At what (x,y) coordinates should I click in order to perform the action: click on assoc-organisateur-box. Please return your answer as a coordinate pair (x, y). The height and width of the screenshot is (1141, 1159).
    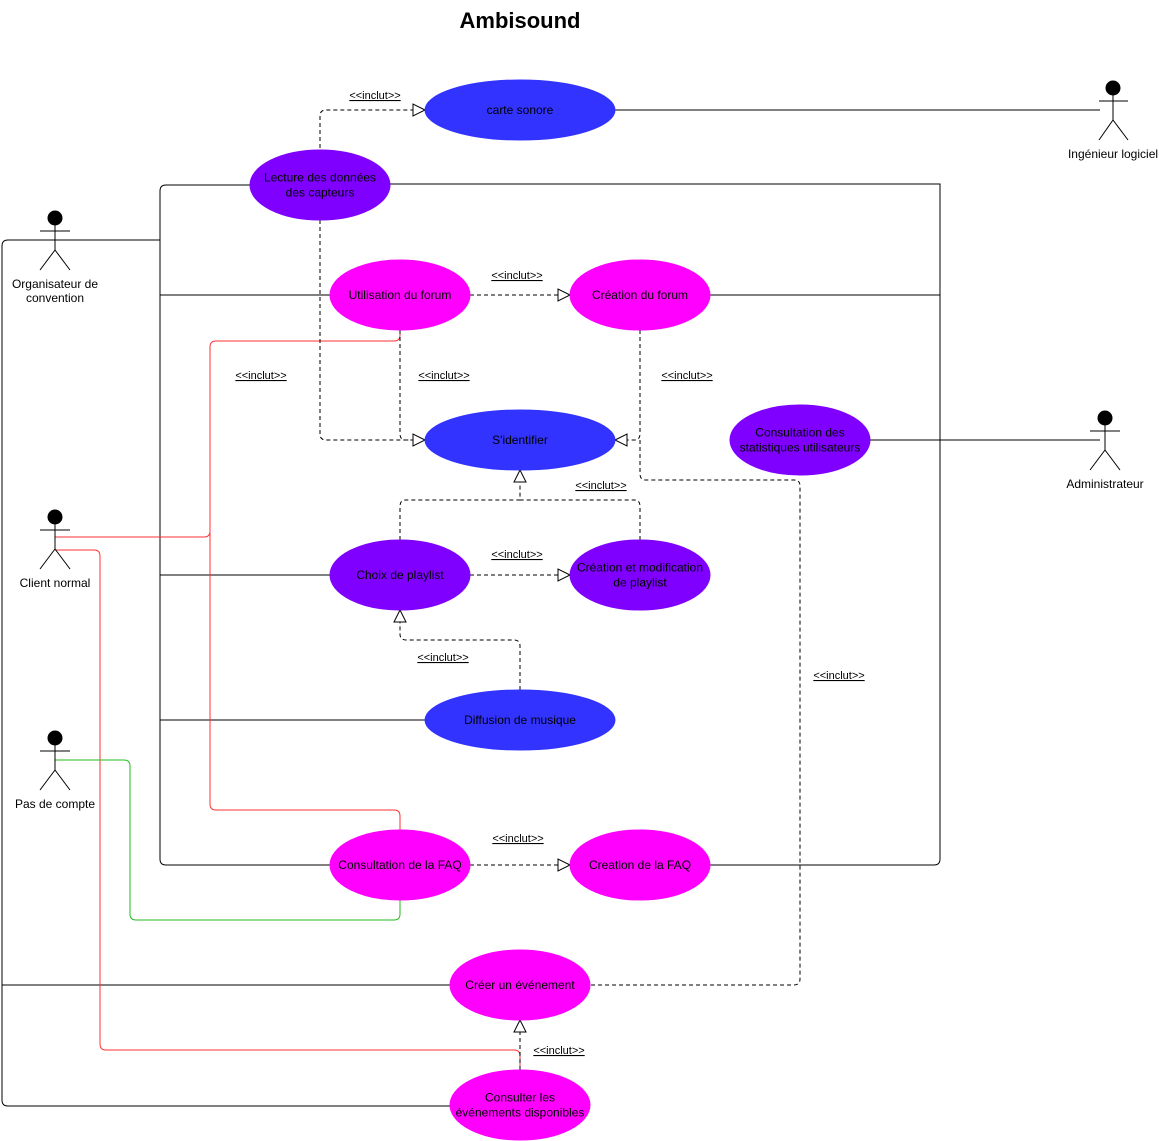
    Looking at the image, I should click on (244, 525).